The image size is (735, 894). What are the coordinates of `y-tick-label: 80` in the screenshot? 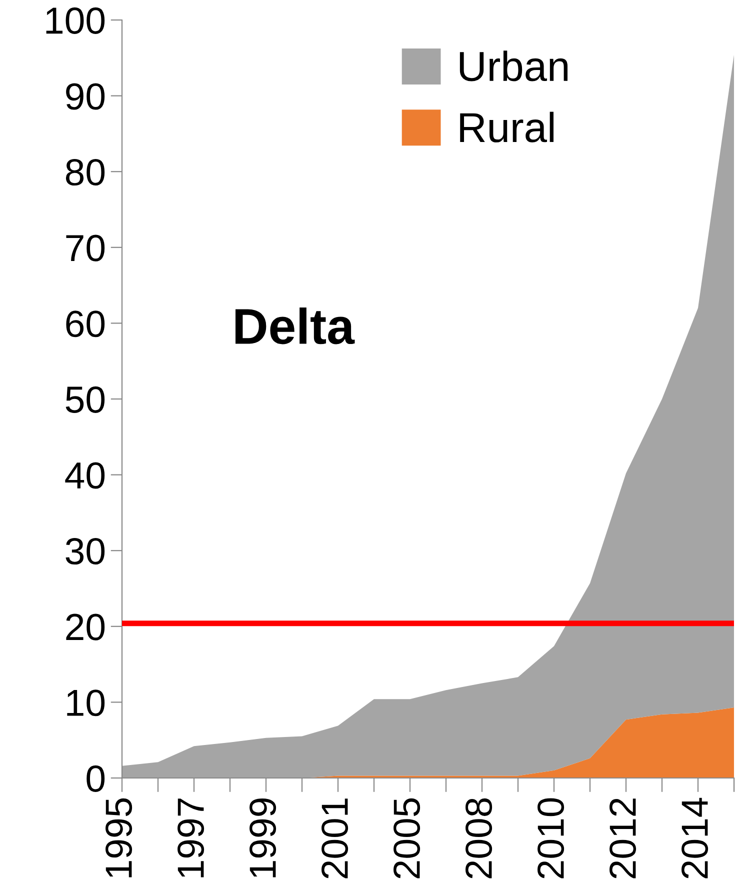 It's located at (85, 172).